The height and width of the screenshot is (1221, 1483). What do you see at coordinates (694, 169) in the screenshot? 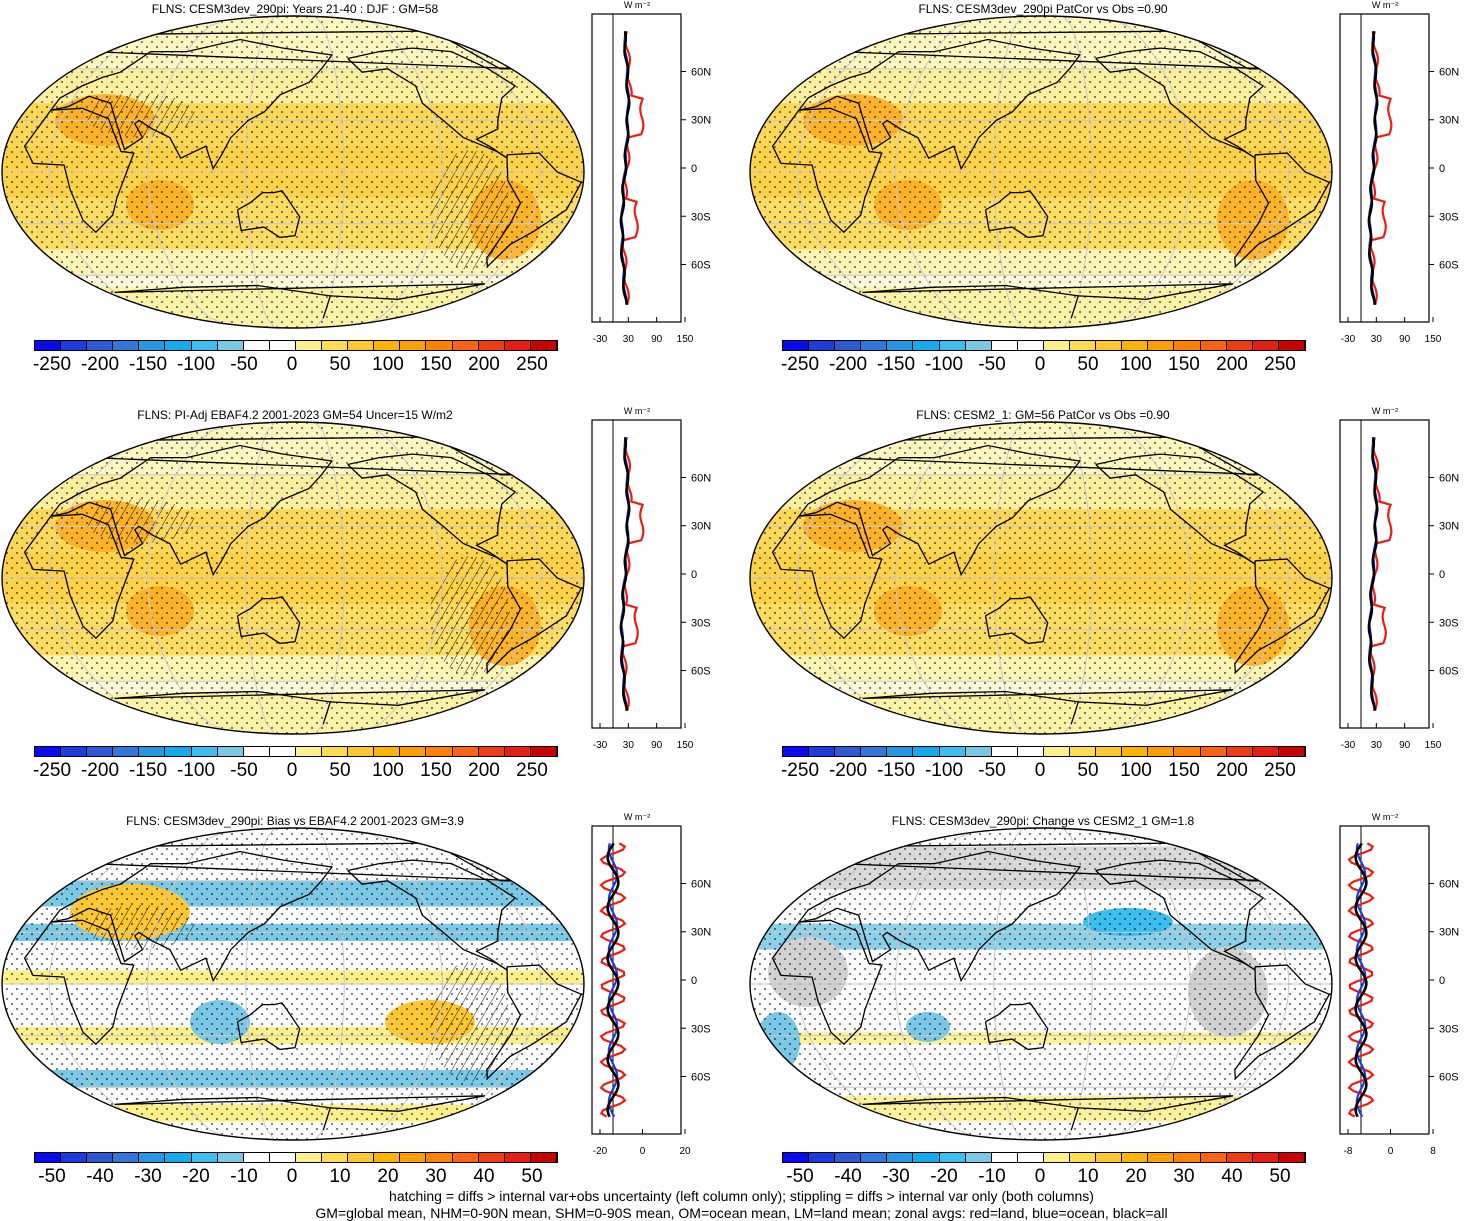
I see `lat-tick-label: 0` at bounding box center [694, 169].